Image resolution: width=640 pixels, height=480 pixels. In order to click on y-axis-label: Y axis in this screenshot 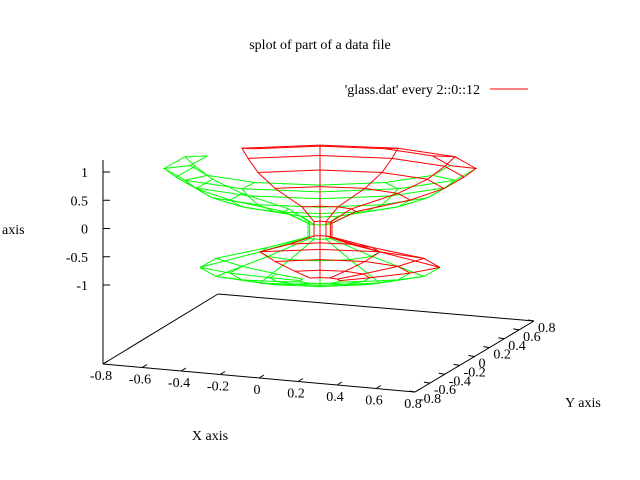, I will do `click(583, 403)`.